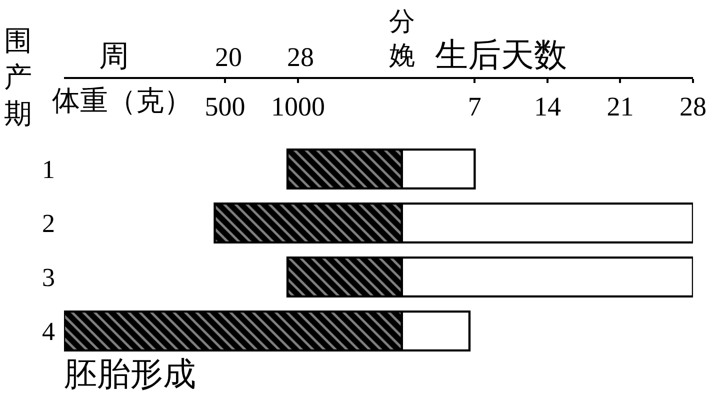 This screenshot has height=405, width=709. I want to click on y-axis-title: 围产期, so click(18, 78).